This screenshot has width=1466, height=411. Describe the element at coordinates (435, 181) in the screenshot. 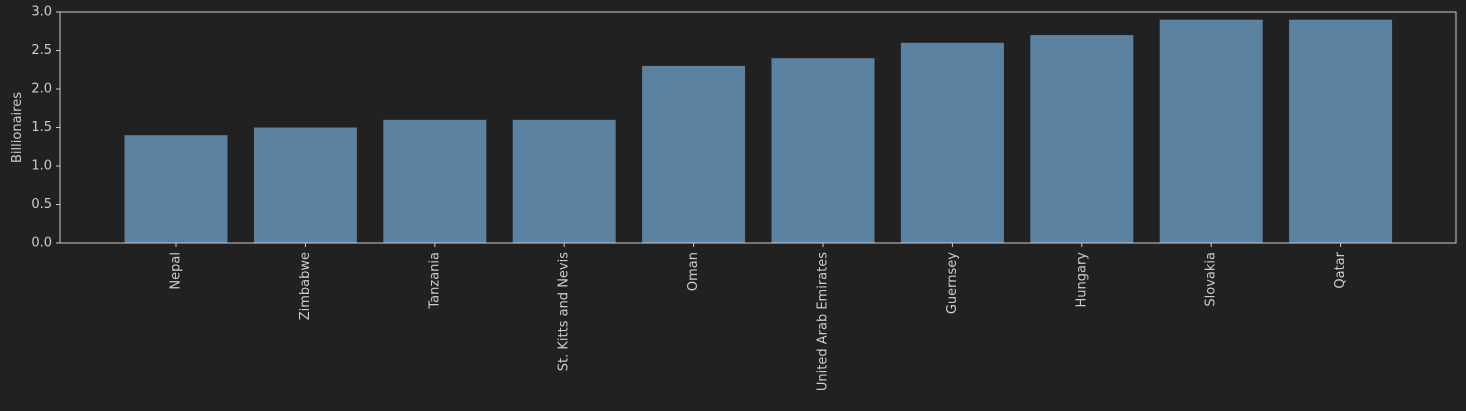

I see `bar-tanzania` at that location.